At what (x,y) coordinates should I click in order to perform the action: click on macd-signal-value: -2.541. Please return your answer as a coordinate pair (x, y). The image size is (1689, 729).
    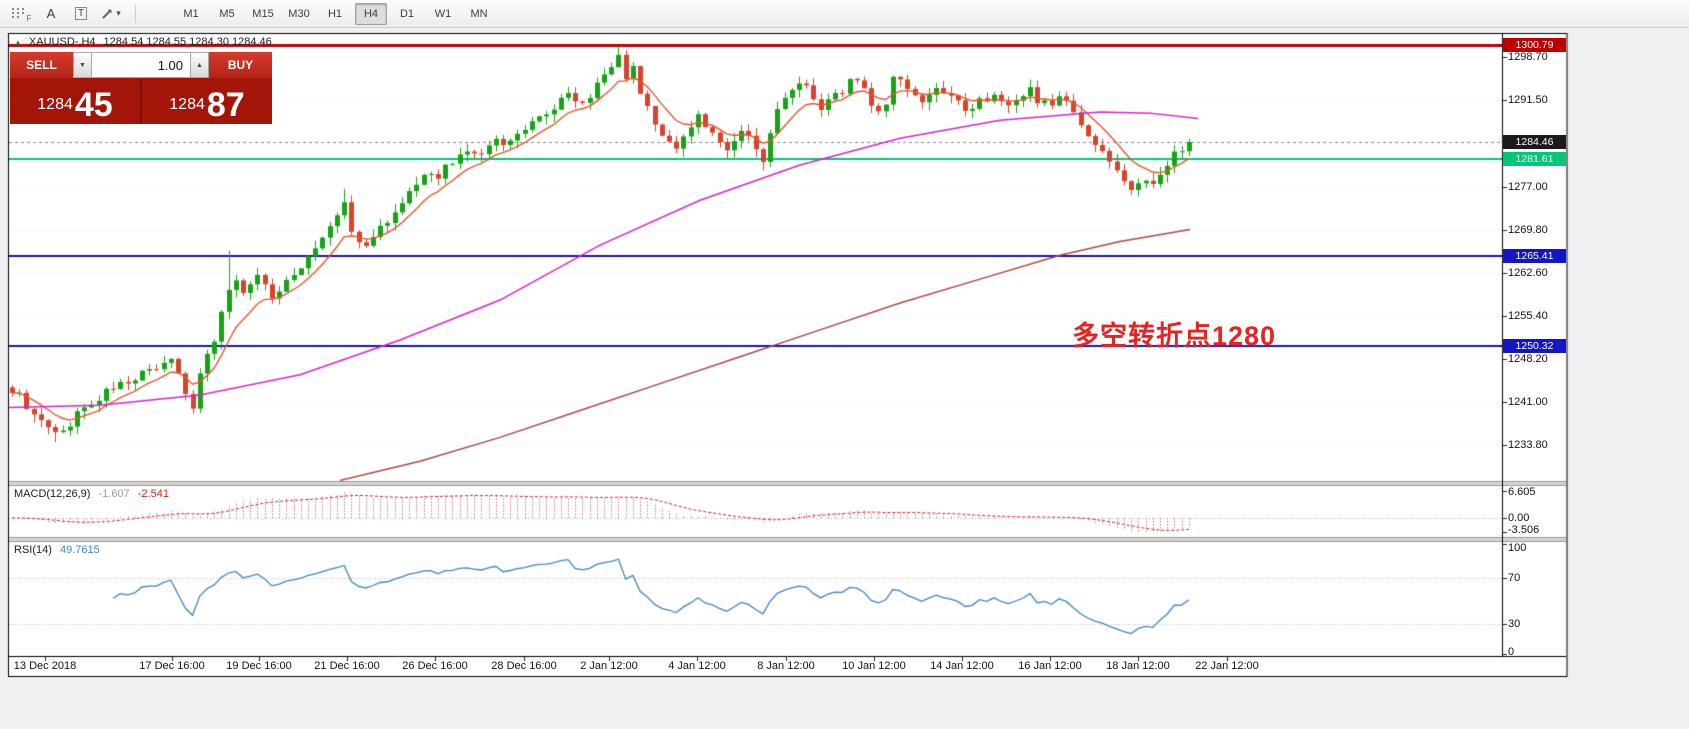
    Looking at the image, I should click on (153, 494).